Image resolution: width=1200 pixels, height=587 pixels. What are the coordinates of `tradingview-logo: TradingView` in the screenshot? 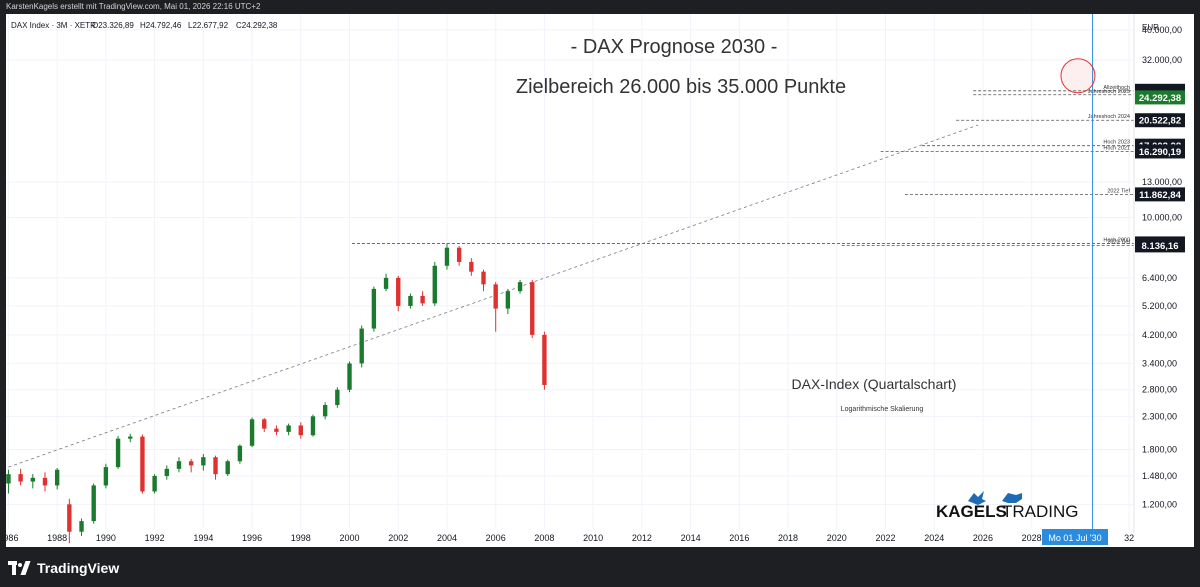 It's located at (63, 568).